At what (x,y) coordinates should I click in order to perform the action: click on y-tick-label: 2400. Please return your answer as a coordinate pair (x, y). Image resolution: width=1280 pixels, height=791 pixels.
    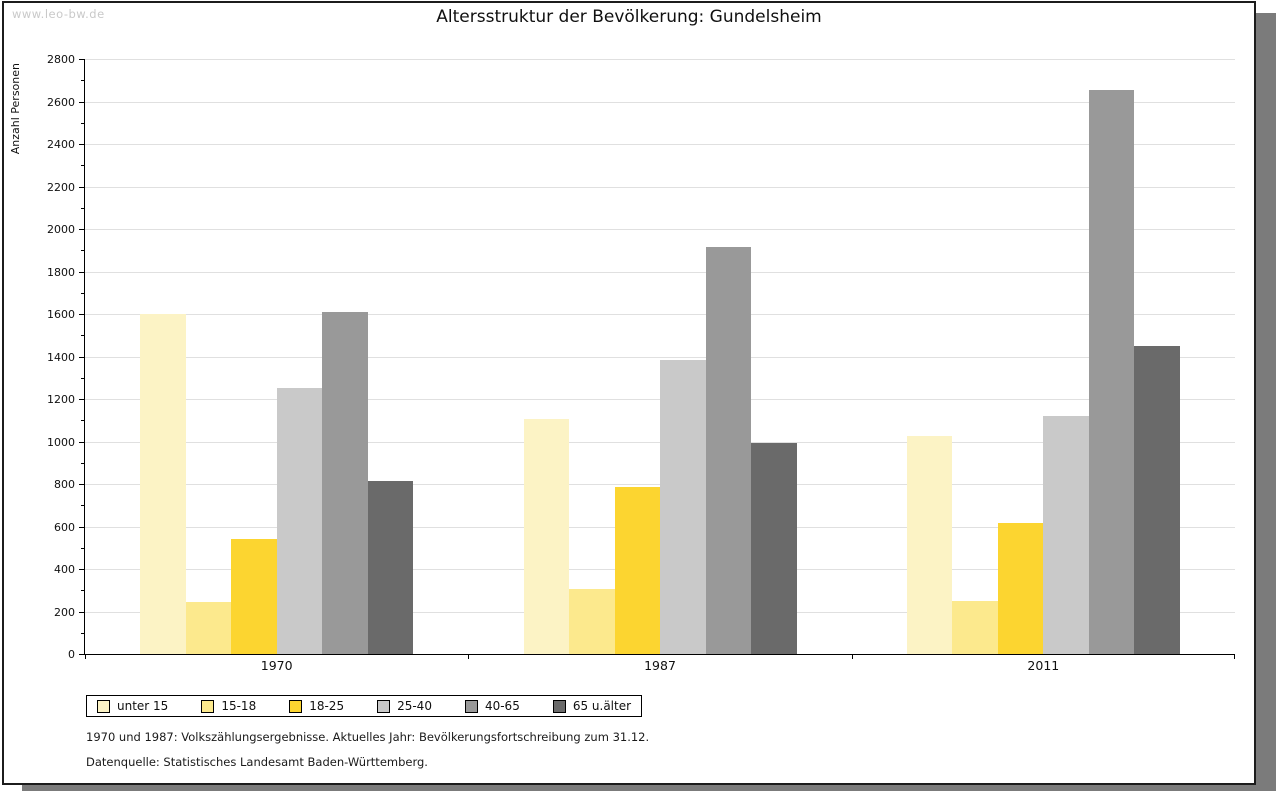
    Looking at the image, I should click on (61, 144).